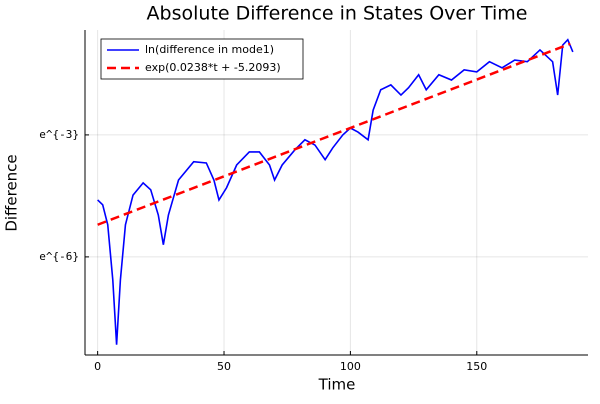 Image resolution: width=600 pixels, height=404 pixels. I want to click on legend-label: ln(difference in mode1), so click(209, 49).